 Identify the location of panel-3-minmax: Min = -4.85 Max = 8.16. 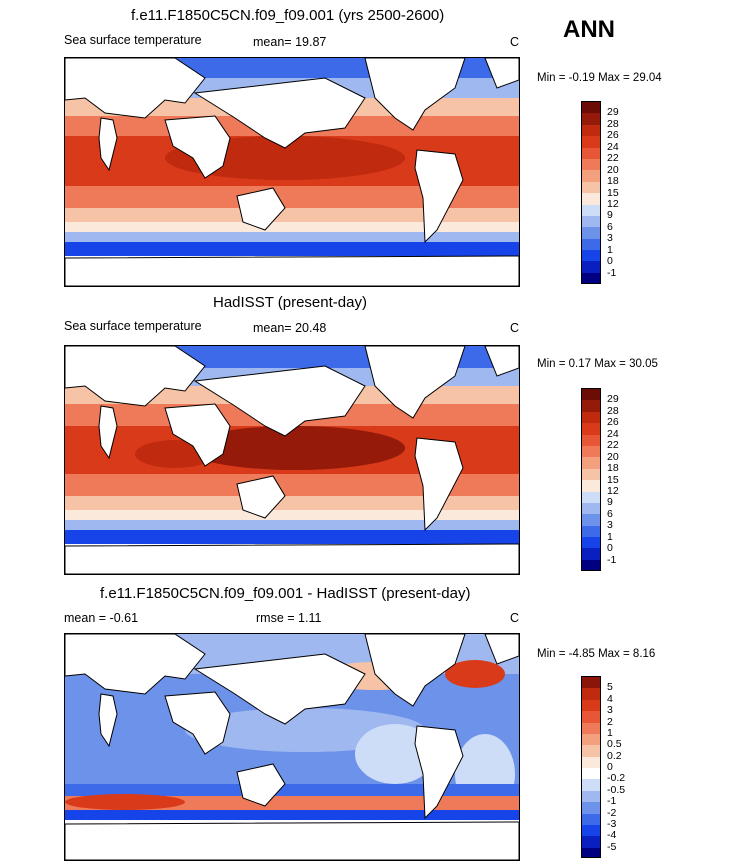
(596, 654).